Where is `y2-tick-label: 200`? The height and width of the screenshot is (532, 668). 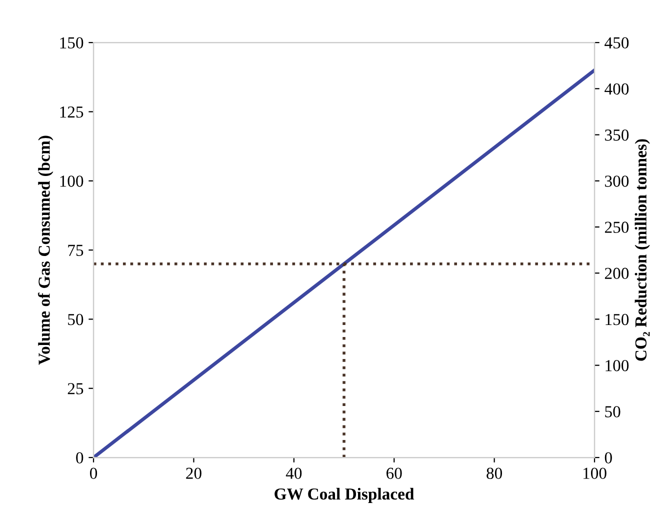 y2-tick-label: 200 is located at coordinates (616, 274).